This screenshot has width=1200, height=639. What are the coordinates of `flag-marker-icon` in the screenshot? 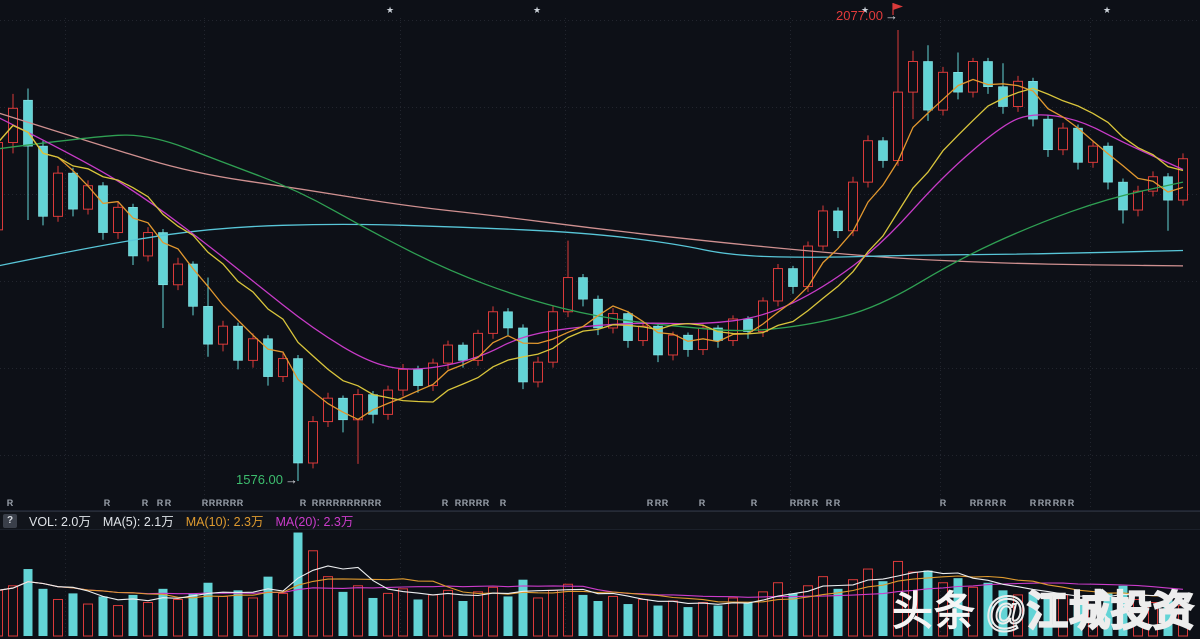 It's located at (898, 6).